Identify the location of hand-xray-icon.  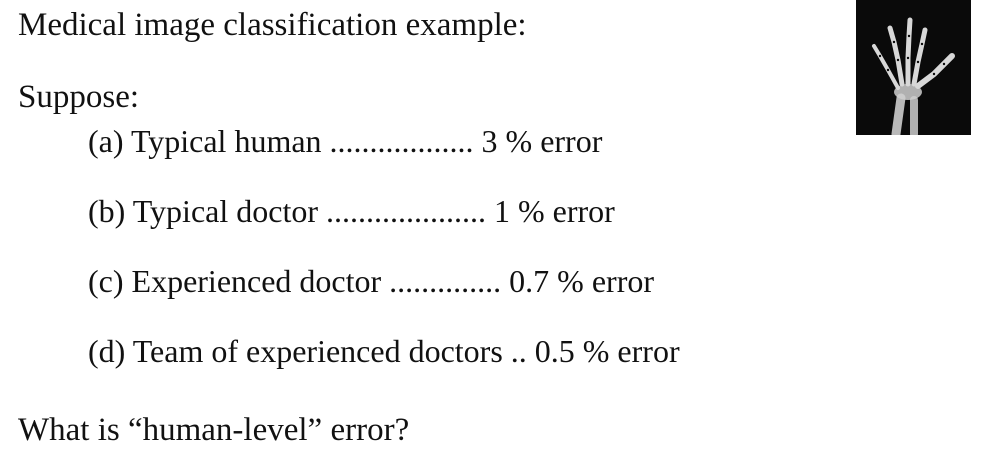
(913, 67).